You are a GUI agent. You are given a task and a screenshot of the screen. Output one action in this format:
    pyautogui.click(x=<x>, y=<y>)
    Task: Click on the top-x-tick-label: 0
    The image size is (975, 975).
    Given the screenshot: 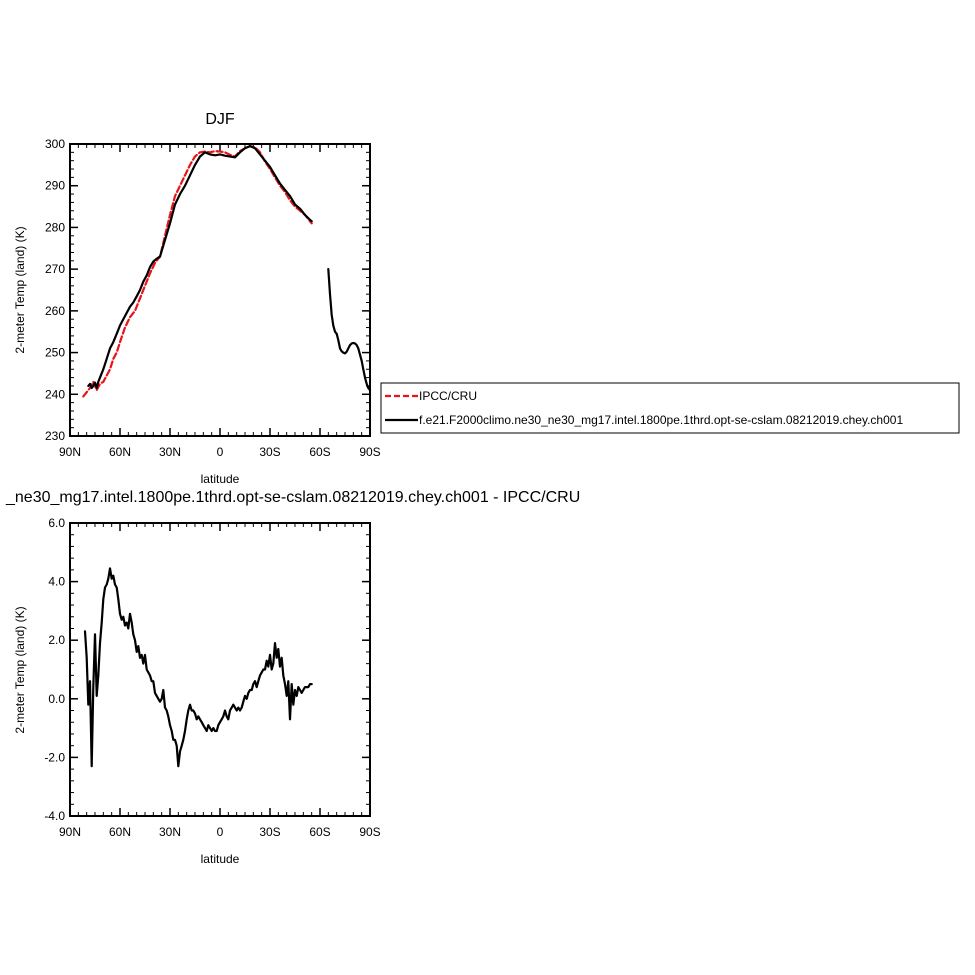 What is the action you would take?
    pyautogui.click(x=220, y=452)
    